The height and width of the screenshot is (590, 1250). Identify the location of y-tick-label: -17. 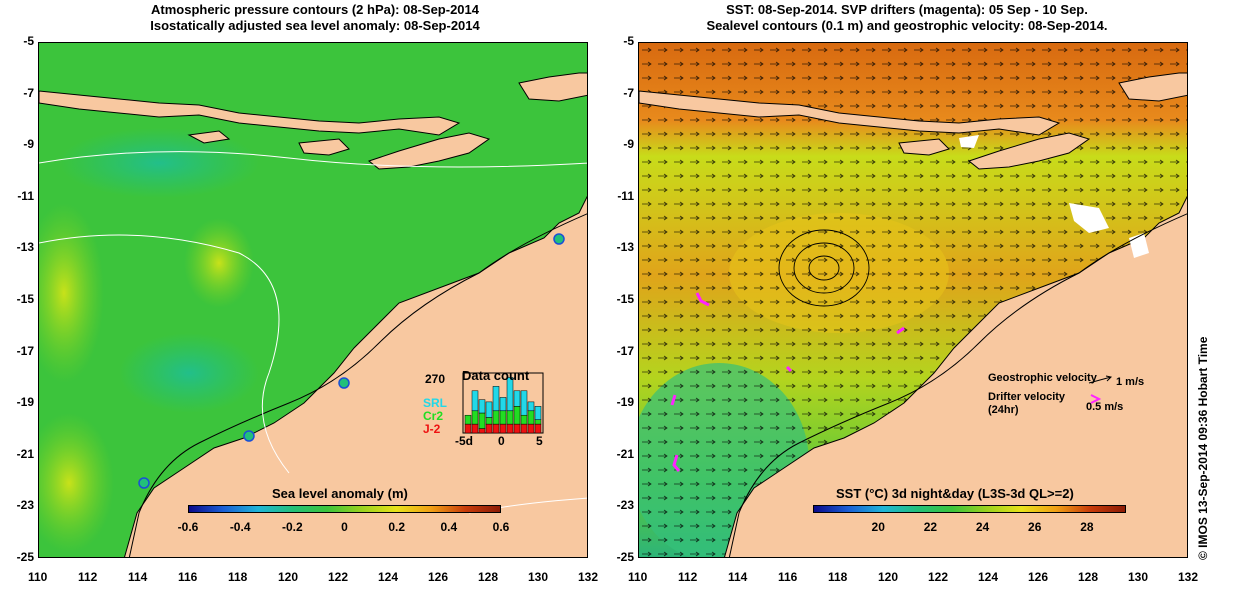
(25, 350).